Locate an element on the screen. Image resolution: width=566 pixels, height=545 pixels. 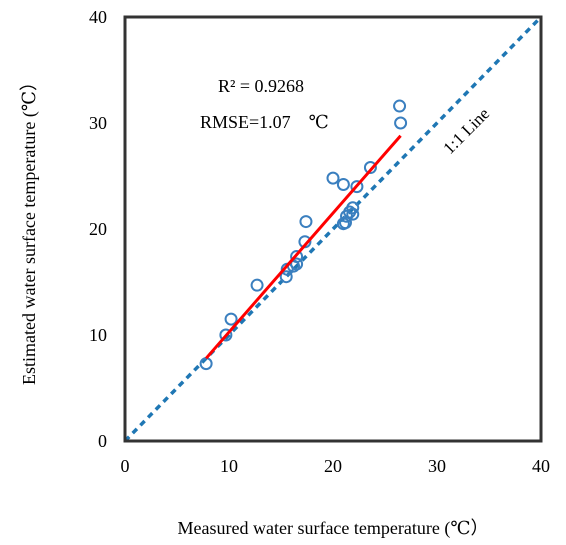
x-axis-label: Measured water surface temperature (℃） is located at coordinates (333, 528).